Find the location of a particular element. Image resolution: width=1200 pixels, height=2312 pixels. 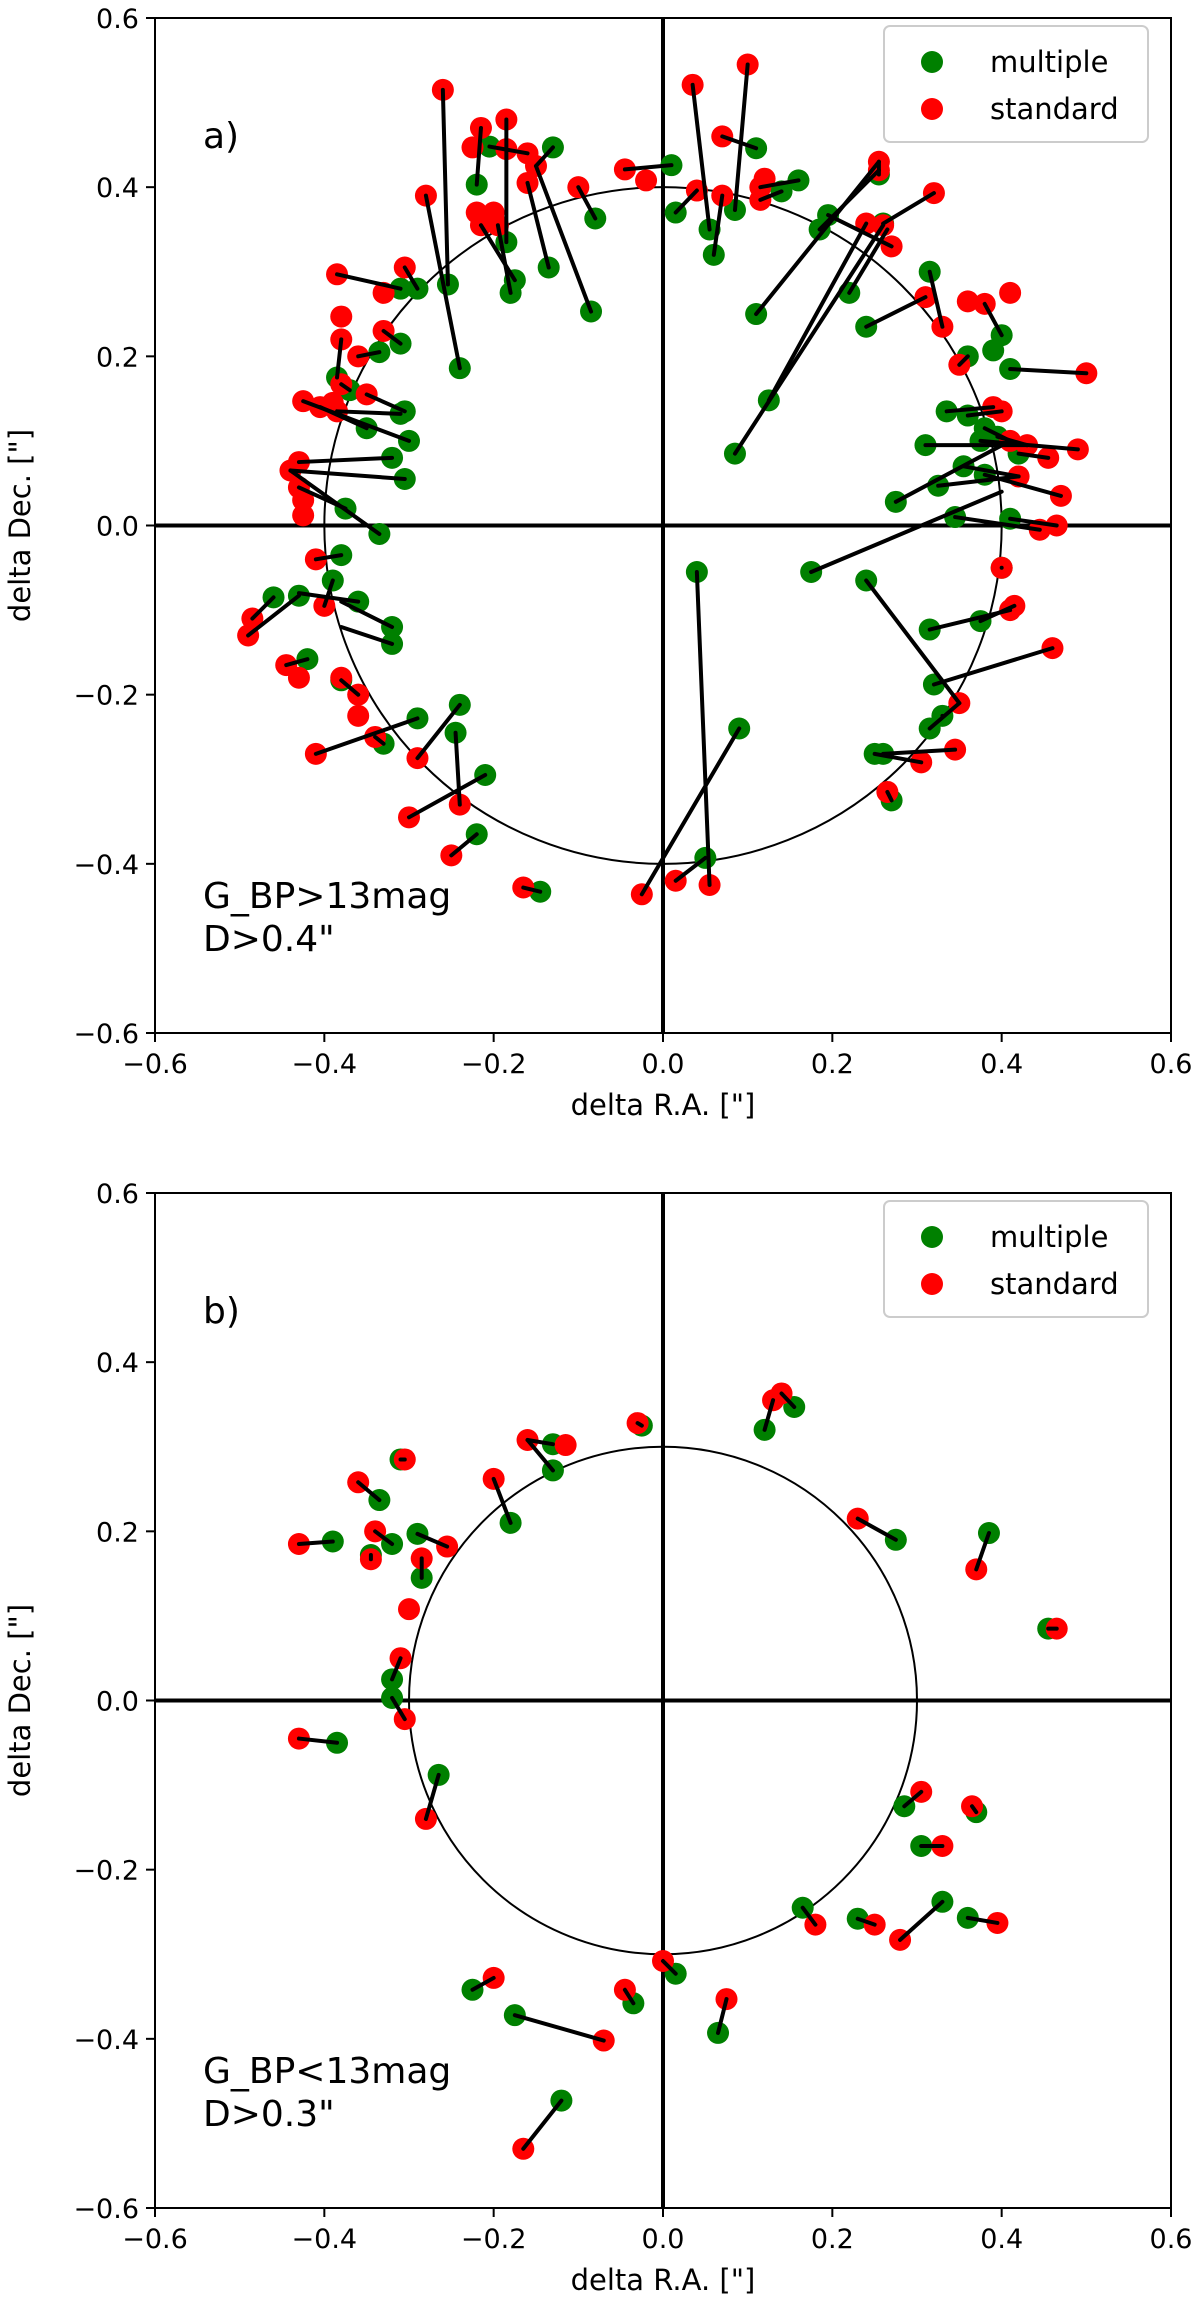

legend-multiple-label: multiple is located at coordinates (1049, 62).